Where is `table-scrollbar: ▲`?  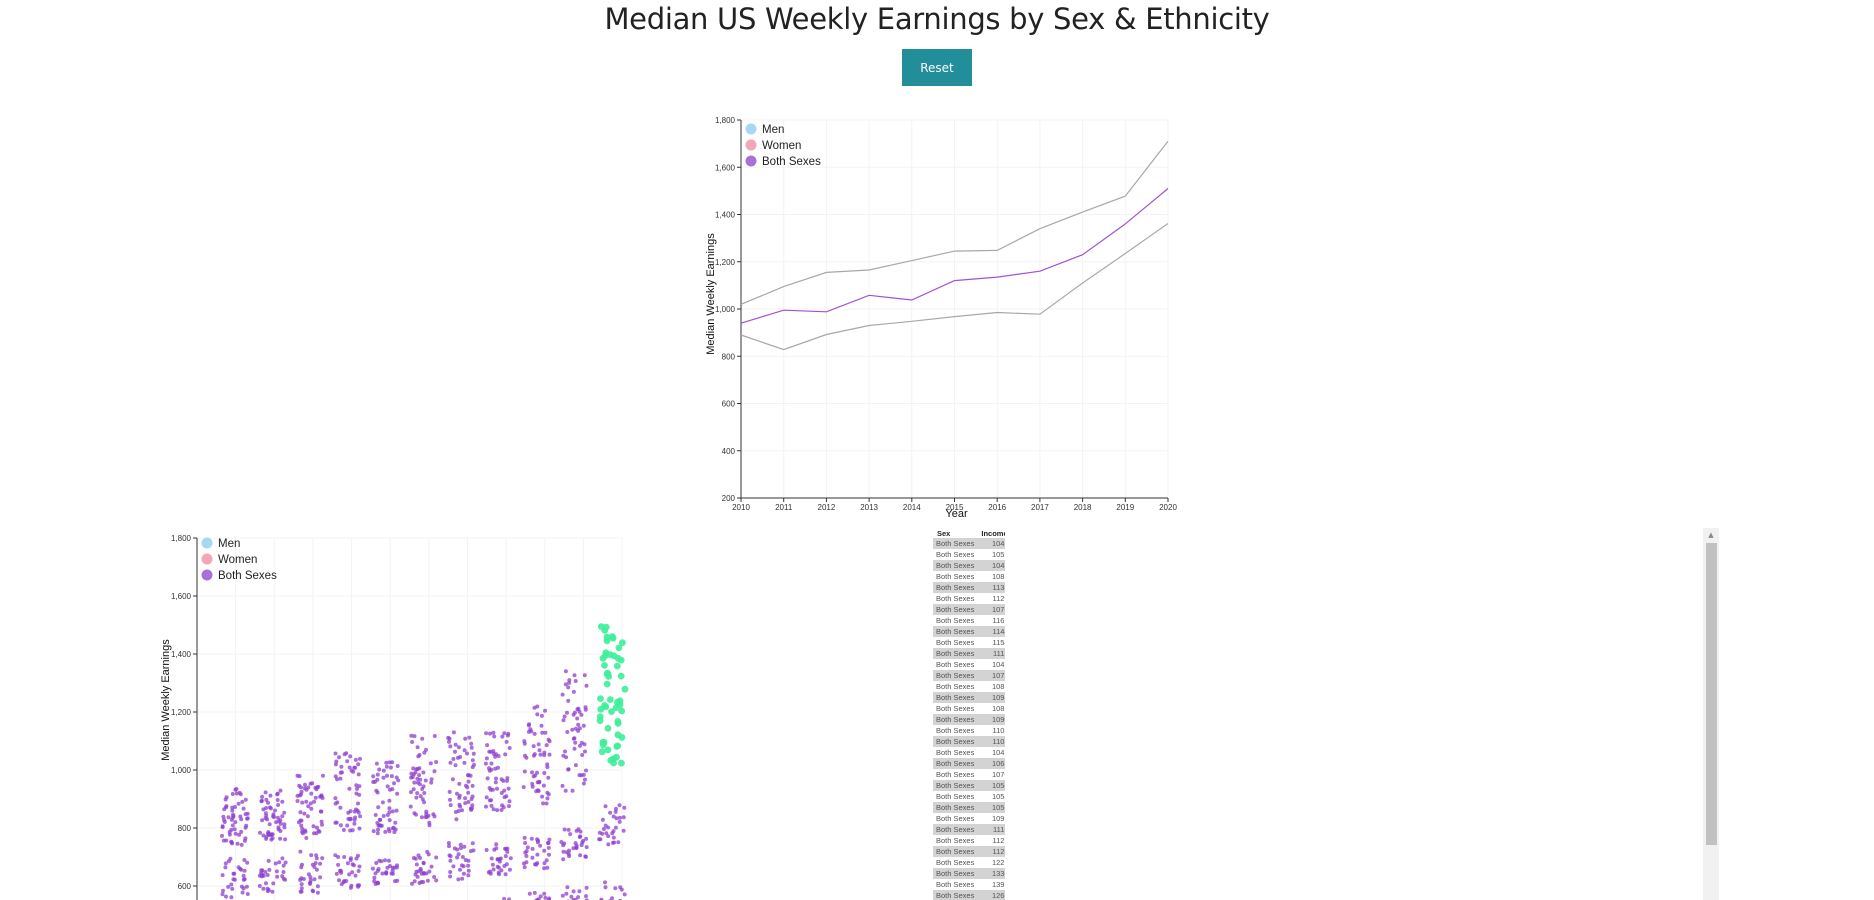 table-scrollbar: ▲ is located at coordinates (1711, 714).